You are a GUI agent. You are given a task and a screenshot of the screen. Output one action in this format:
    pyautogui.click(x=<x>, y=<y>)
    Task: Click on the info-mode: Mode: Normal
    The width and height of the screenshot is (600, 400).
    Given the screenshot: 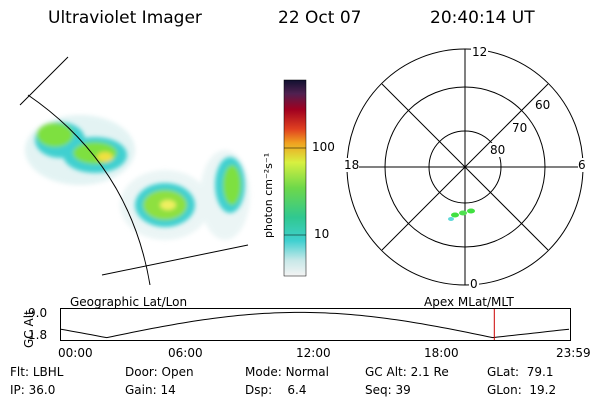 What is the action you would take?
    pyautogui.click(x=287, y=372)
    